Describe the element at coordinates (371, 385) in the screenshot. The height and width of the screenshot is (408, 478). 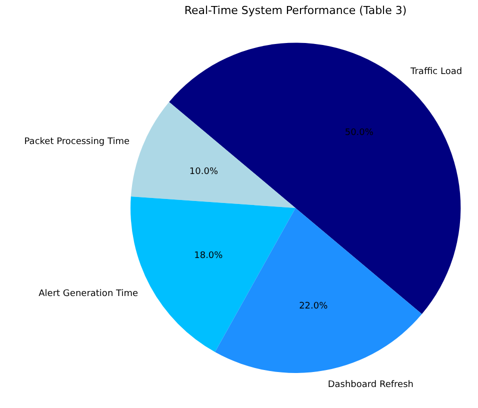
I see `slice-label: Dashboard Refresh` at that location.